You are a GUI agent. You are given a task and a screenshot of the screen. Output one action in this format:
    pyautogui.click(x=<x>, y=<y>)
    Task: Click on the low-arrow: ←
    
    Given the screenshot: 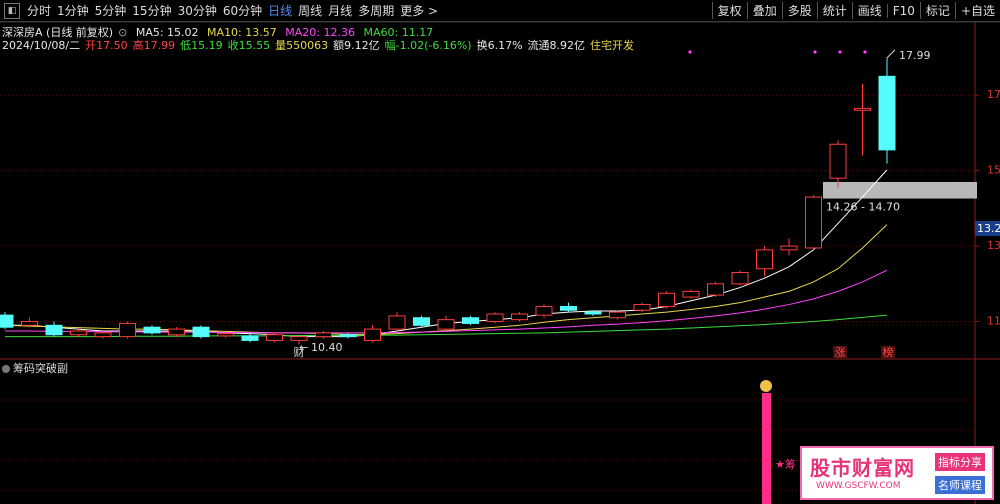 What is the action you would take?
    pyautogui.click(x=303, y=347)
    